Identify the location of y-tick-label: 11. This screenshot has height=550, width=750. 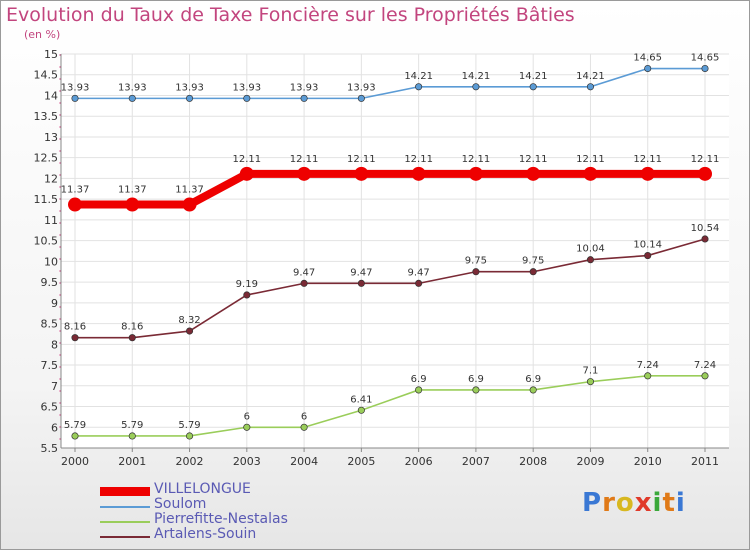
(51, 220).